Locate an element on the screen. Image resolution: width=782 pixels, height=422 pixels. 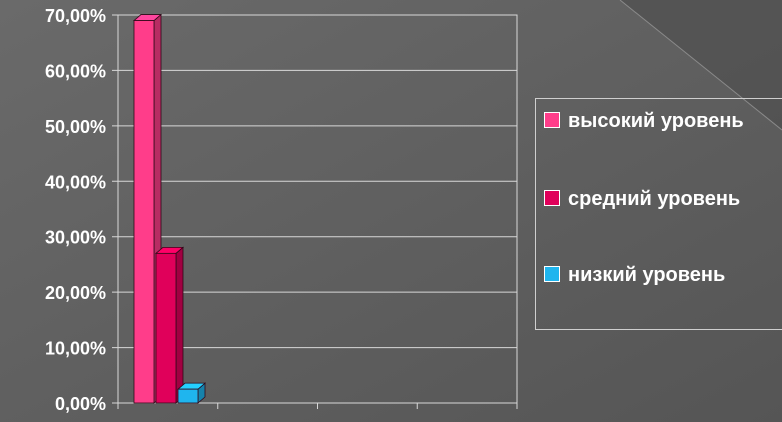
legend-item-medium: средний уровень is located at coordinates (658, 199).